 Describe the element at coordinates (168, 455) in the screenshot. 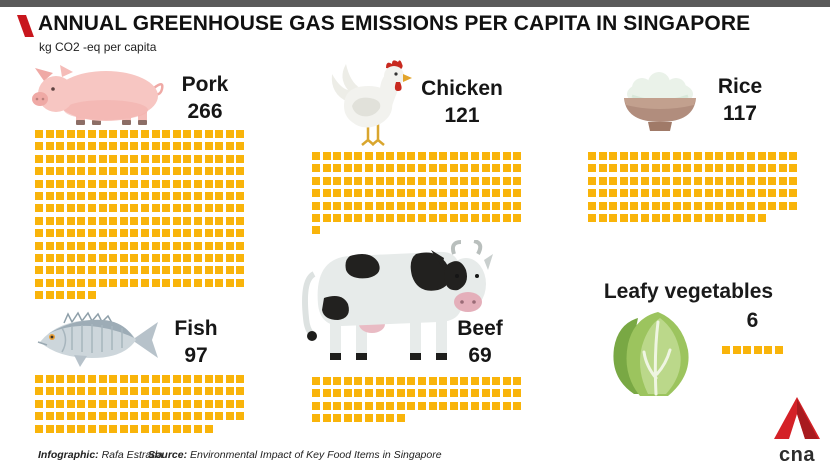

I see `source-credit-label: Source:` at that location.